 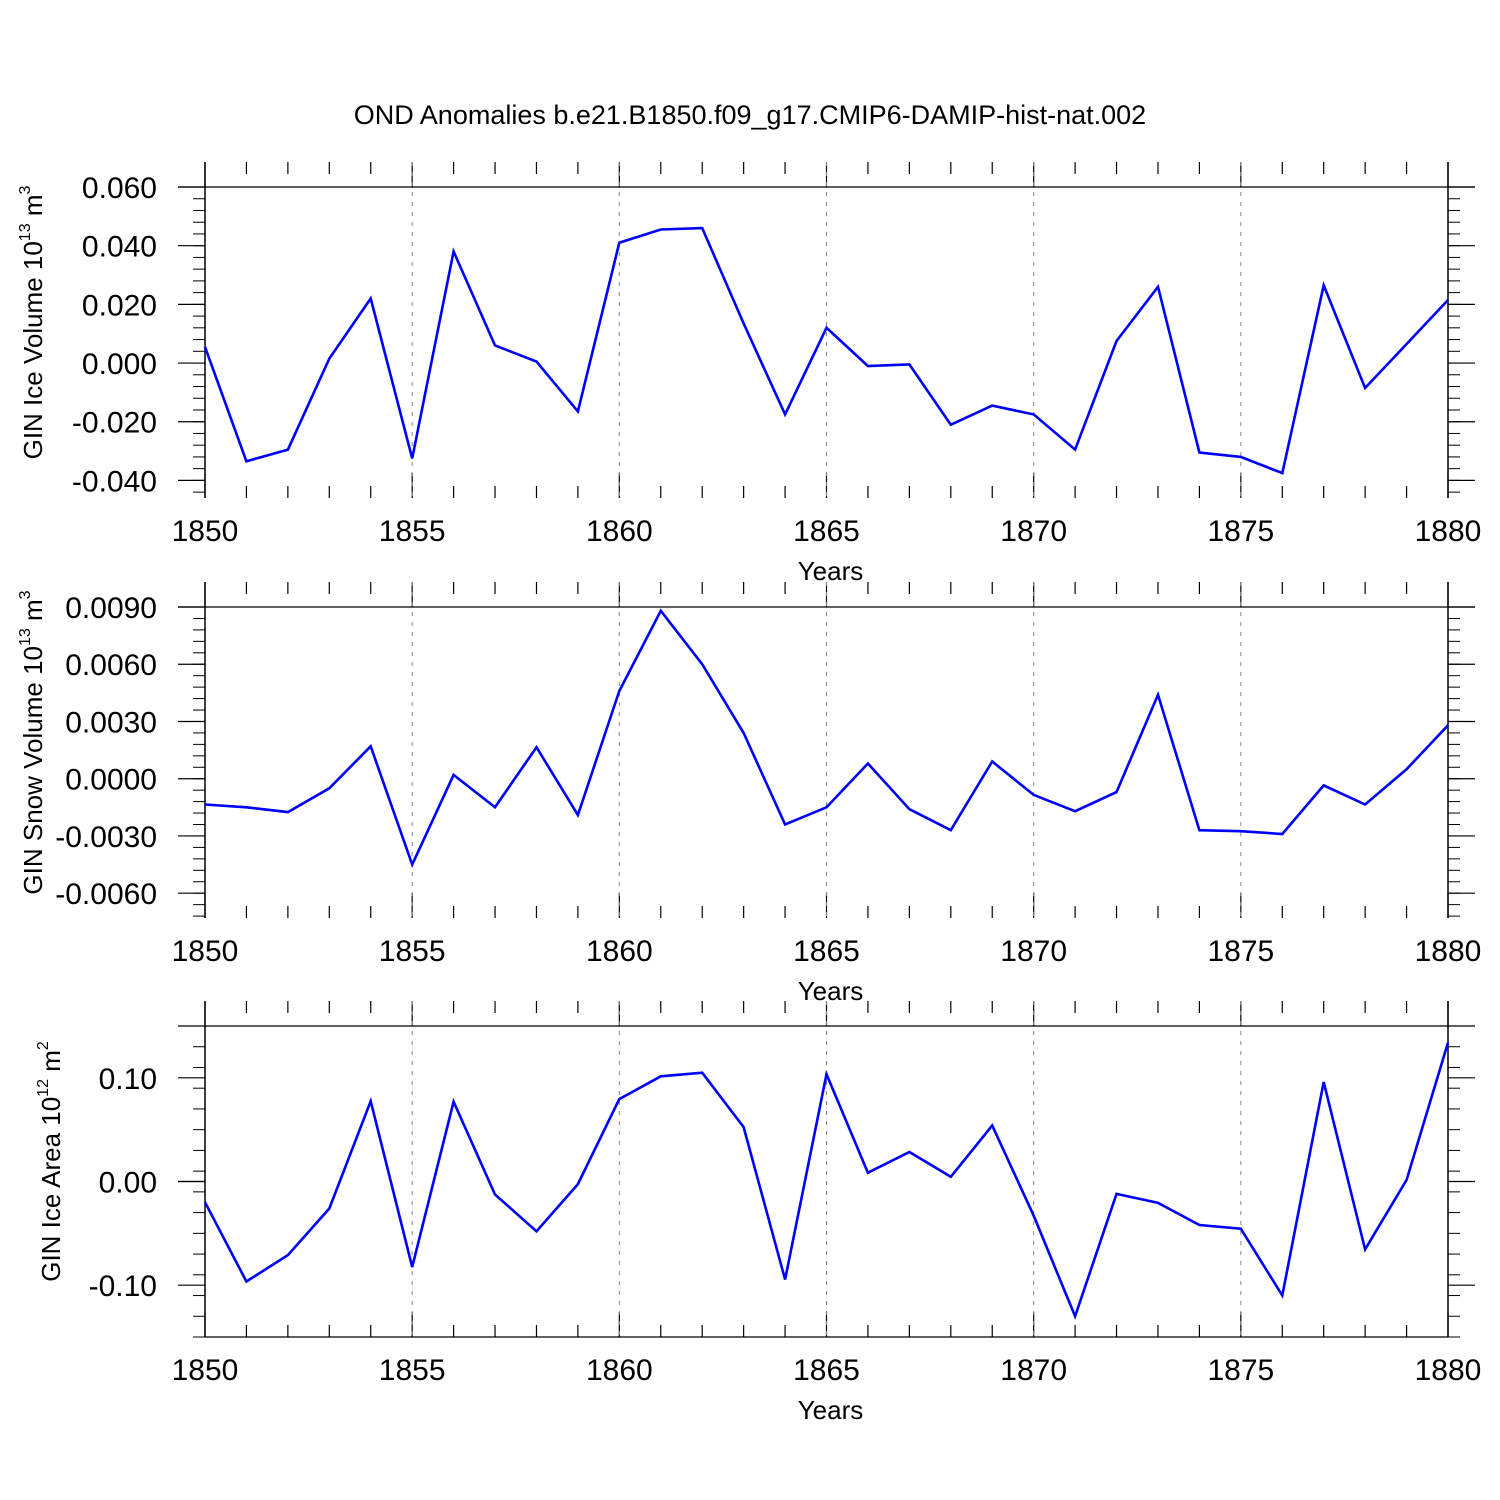 What do you see at coordinates (111, 665) in the screenshot?
I see `panel-2-ytick-label: 0.0060` at bounding box center [111, 665].